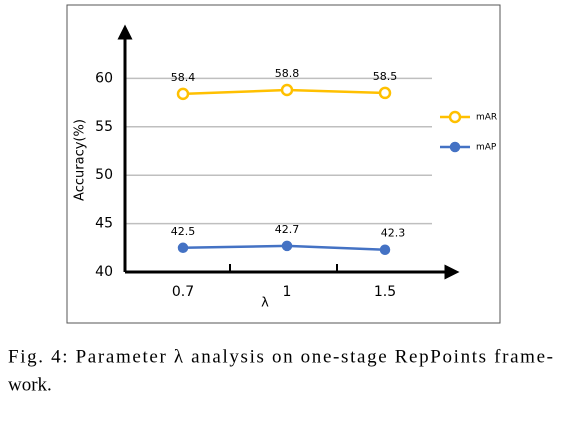  I want to click on x-tick-label: 0.7, so click(183, 292).